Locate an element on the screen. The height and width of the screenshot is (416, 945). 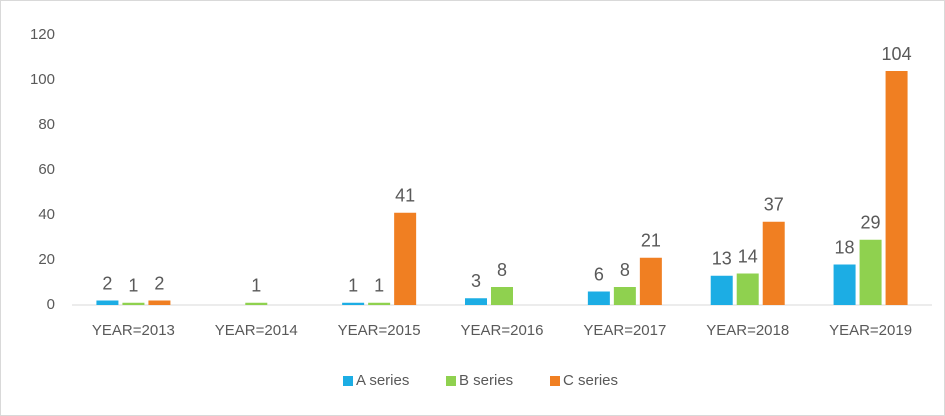
x-tick-label: YEAR=2015 is located at coordinates (379, 330).